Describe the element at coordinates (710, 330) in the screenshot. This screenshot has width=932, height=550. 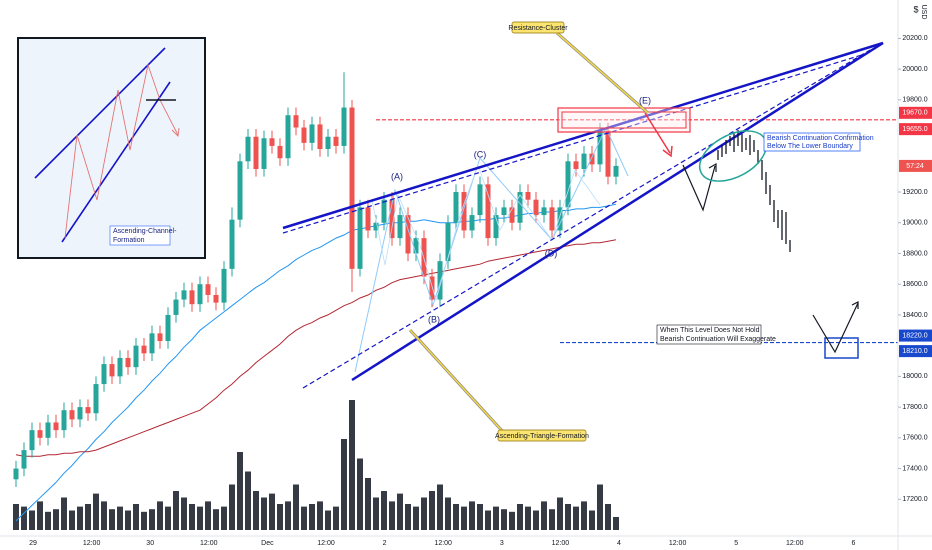
I see `note-text: When This Level Does Not Hold` at that location.